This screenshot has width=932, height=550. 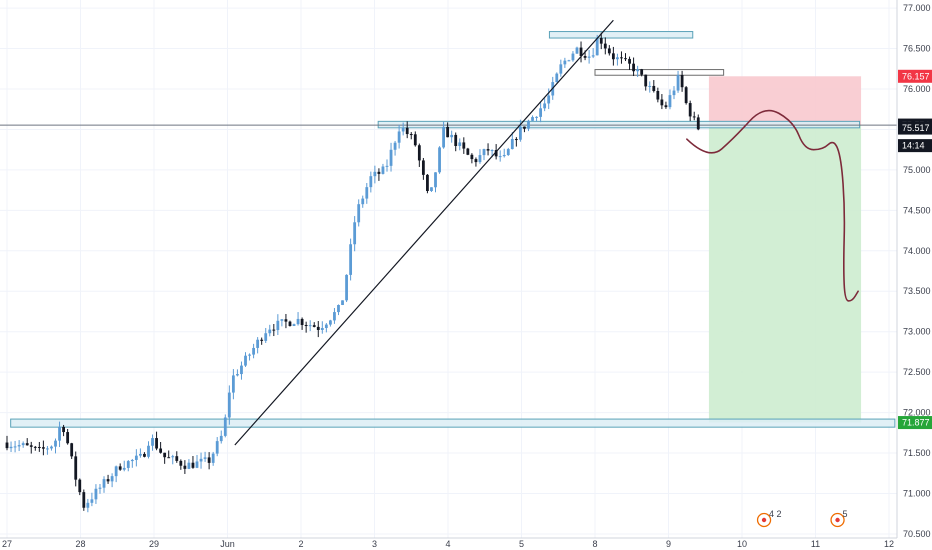 I want to click on y-tick-label: 75.000, so click(x=917, y=170).